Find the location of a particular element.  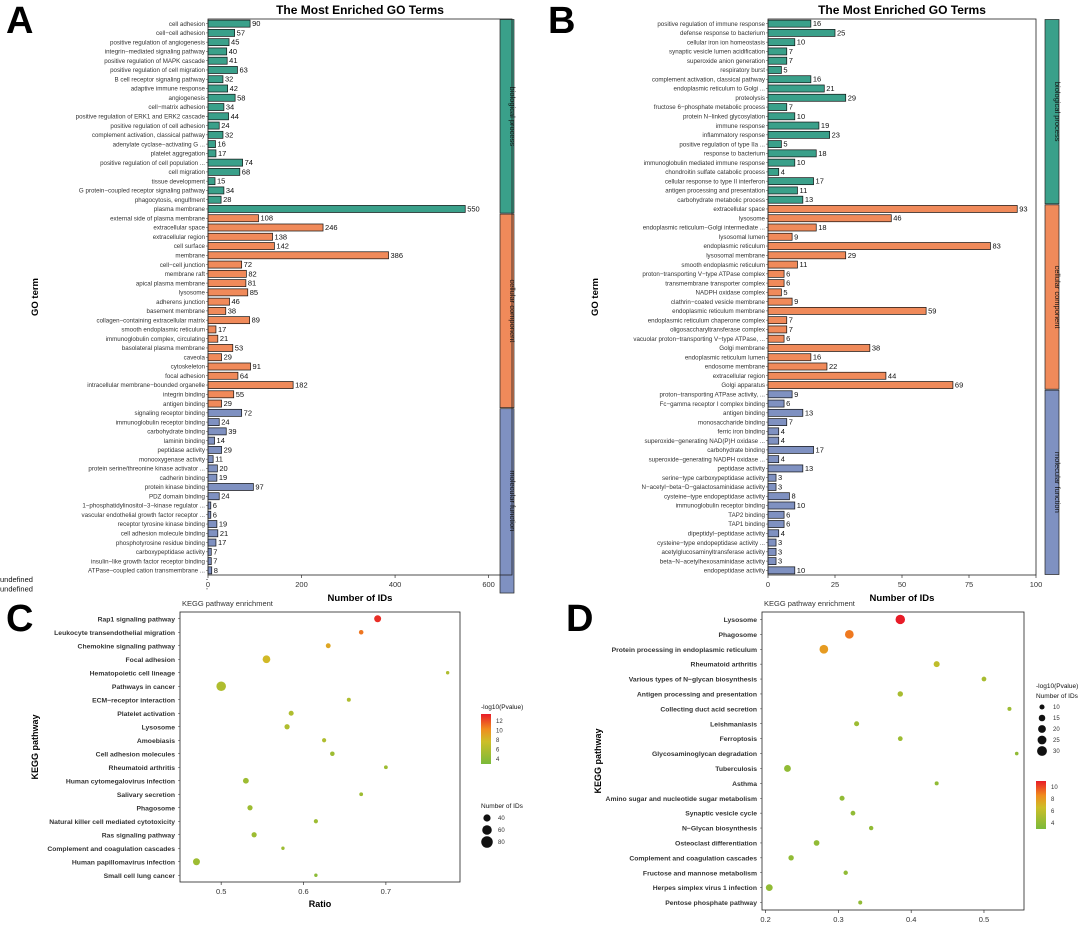

chart-a-category-label: complement activation, classical pathway is located at coordinates (149, 135).